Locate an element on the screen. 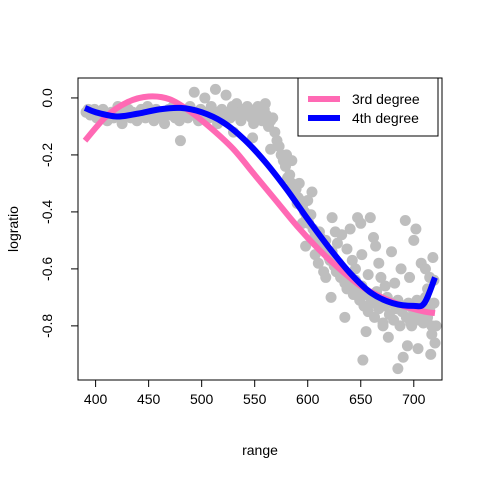  x-tick-label: 700 is located at coordinates (414, 399).